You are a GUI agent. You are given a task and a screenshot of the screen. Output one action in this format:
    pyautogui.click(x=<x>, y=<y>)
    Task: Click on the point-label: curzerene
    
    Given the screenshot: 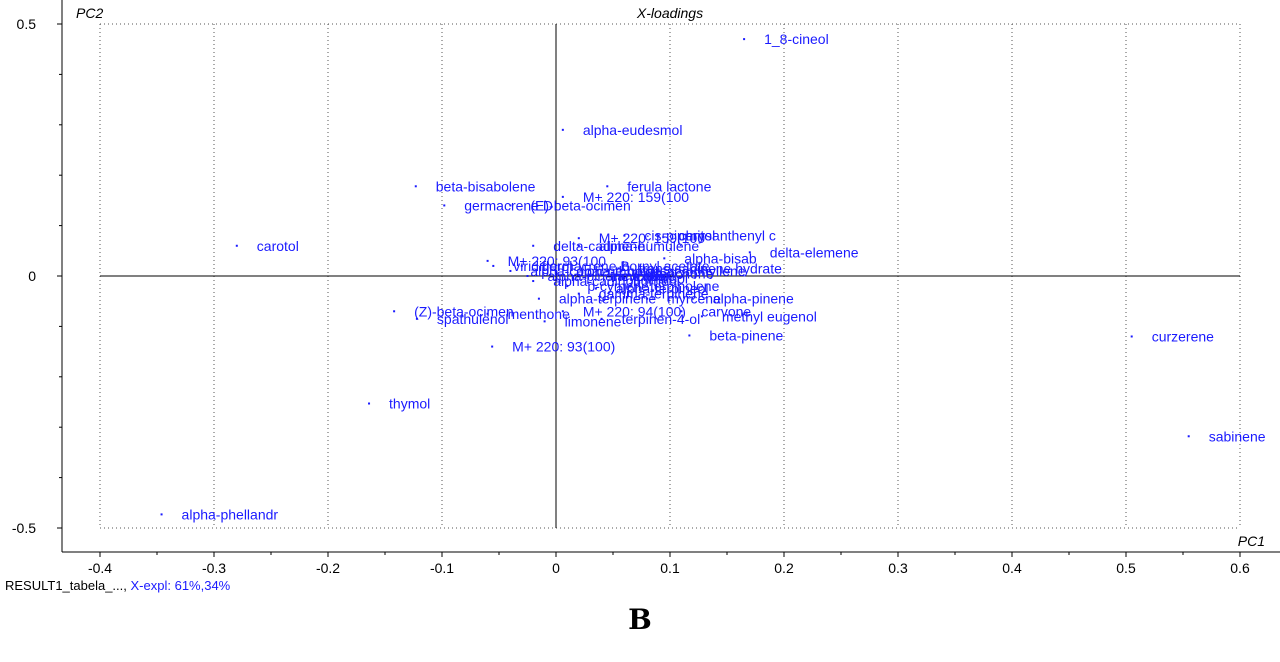 What is the action you would take?
    pyautogui.click(x=1183, y=336)
    